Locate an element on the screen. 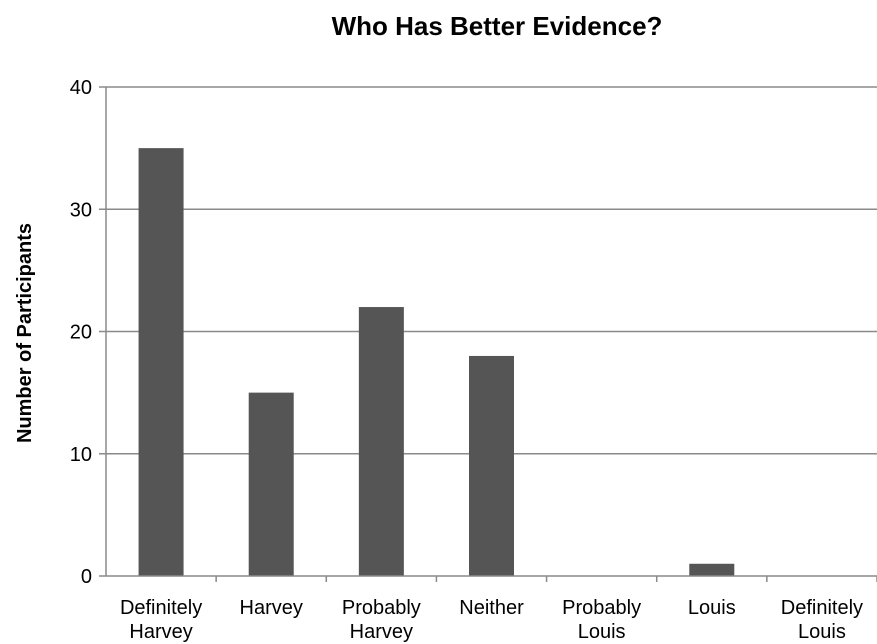 The width and height of the screenshot is (877, 644). x-tick-label: Harvey is located at coordinates (271, 608).